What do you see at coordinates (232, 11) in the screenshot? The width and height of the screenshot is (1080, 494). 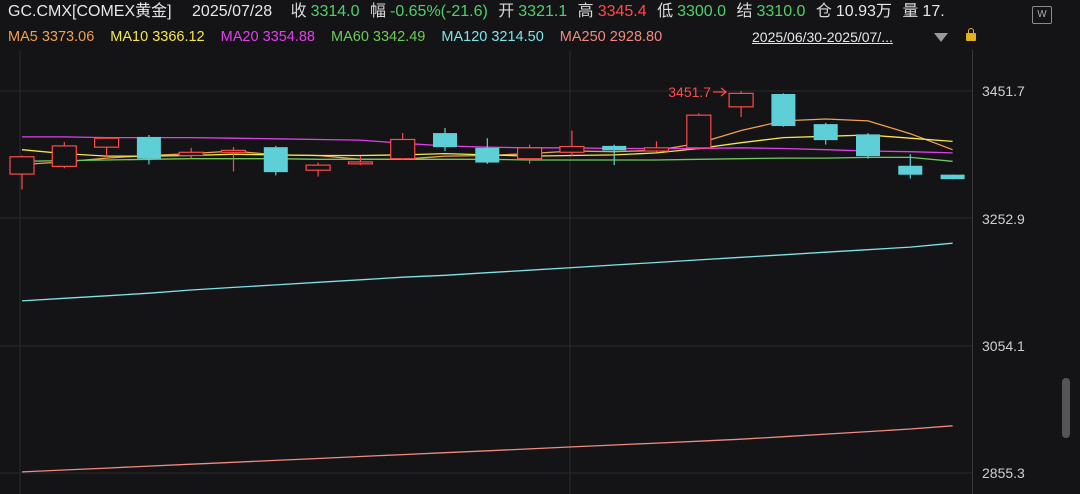 I see `quote-date: 2025/07/28` at bounding box center [232, 11].